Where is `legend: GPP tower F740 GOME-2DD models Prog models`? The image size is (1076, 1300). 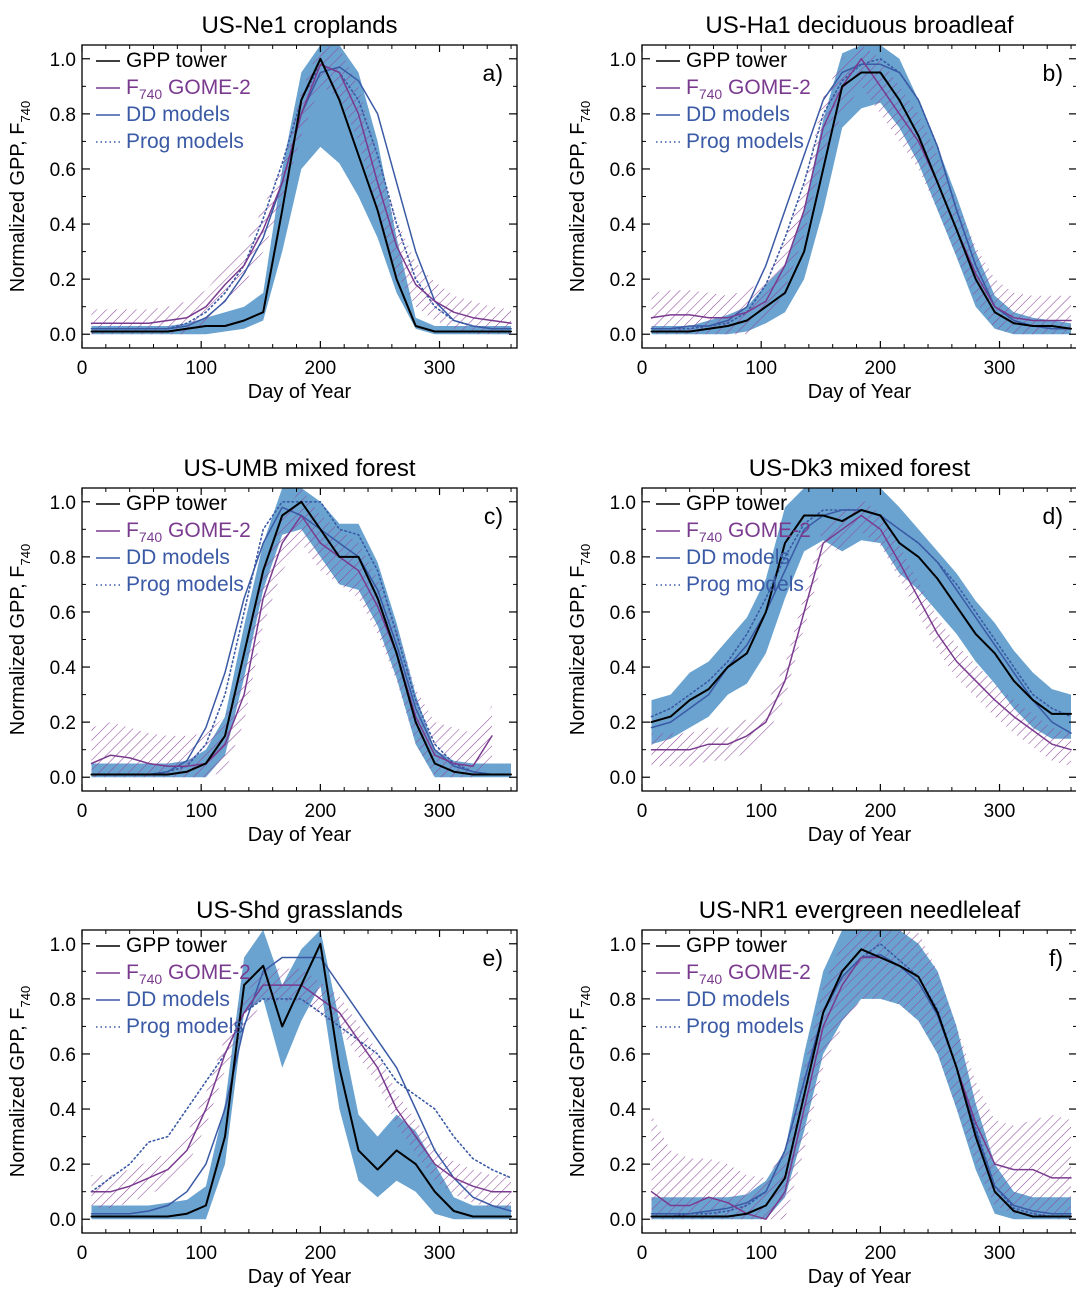
legend: GPP tower F740 GOME-2DD models Prog models is located at coordinates (173, 986).